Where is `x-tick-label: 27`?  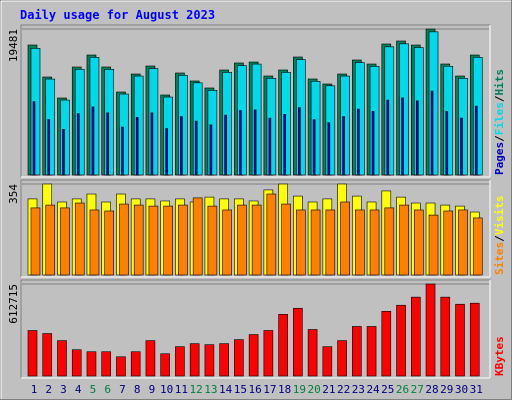
x-tick-label: 27 is located at coordinates (417, 389).